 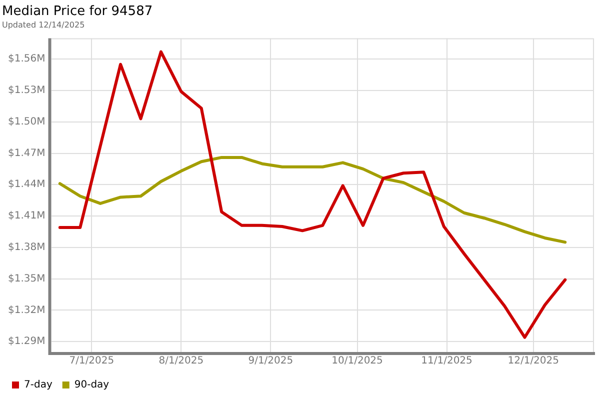 What do you see at coordinates (27, 247) in the screenshot?
I see `y-tick-label: $1.38M` at bounding box center [27, 247].